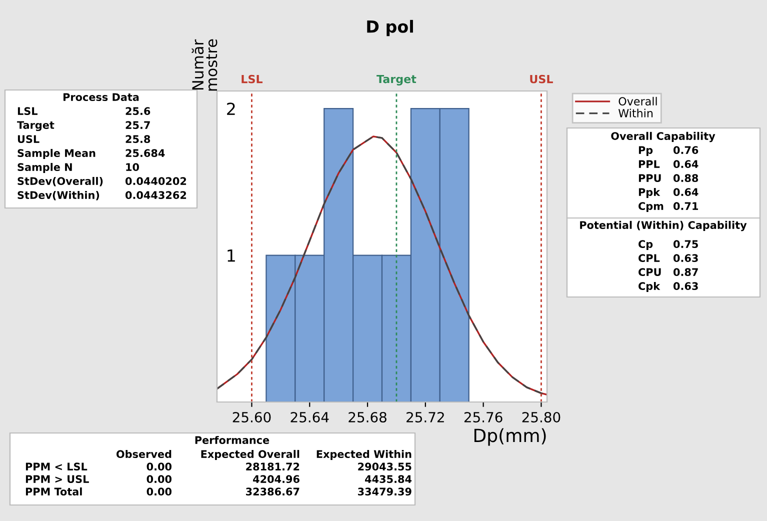 The height and width of the screenshot is (521, 767). I want to click on legend-label: Within, so click(635, 113).